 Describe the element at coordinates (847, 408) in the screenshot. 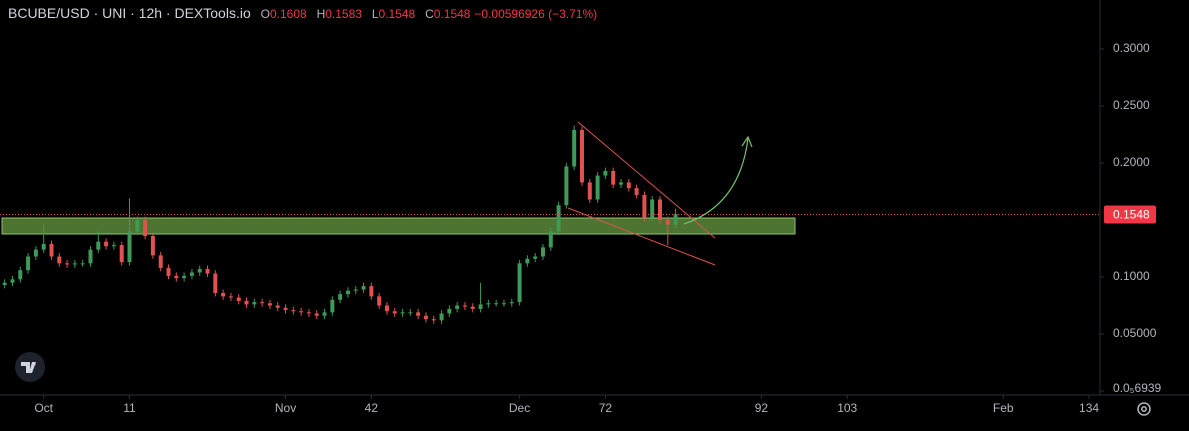

I see `x-tick-label: 103` at that location.